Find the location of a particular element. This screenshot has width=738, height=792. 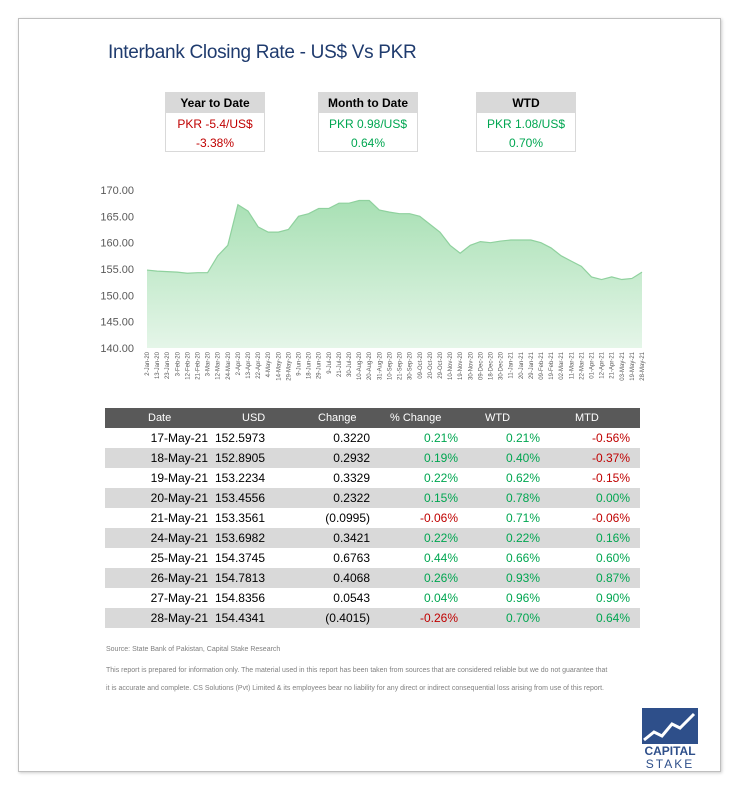

x-tick-label: 9-Jun-20 is located at coordinates (300, 363).